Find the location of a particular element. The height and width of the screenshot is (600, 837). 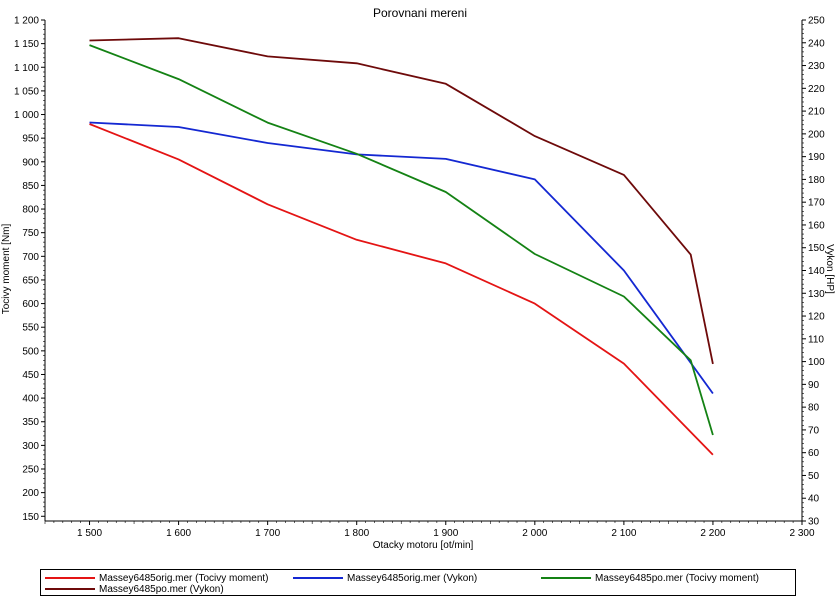

legend-label: Massey6485po.mer (Tocivy moment) is located at coordinates (677, 578).